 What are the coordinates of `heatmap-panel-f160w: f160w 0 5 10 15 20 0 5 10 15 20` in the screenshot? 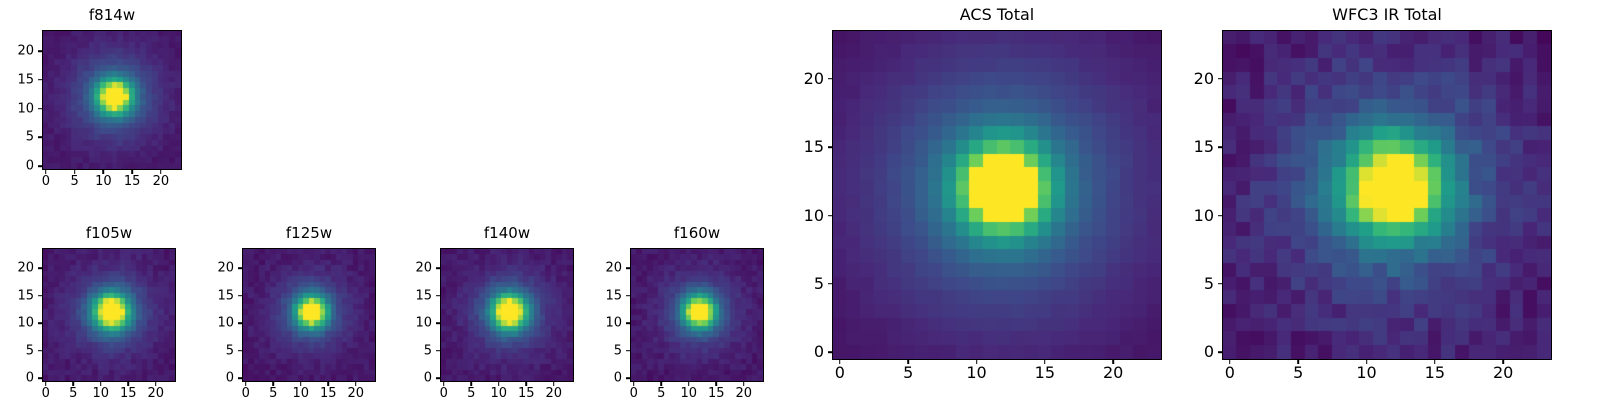 It's located at (684, 312).